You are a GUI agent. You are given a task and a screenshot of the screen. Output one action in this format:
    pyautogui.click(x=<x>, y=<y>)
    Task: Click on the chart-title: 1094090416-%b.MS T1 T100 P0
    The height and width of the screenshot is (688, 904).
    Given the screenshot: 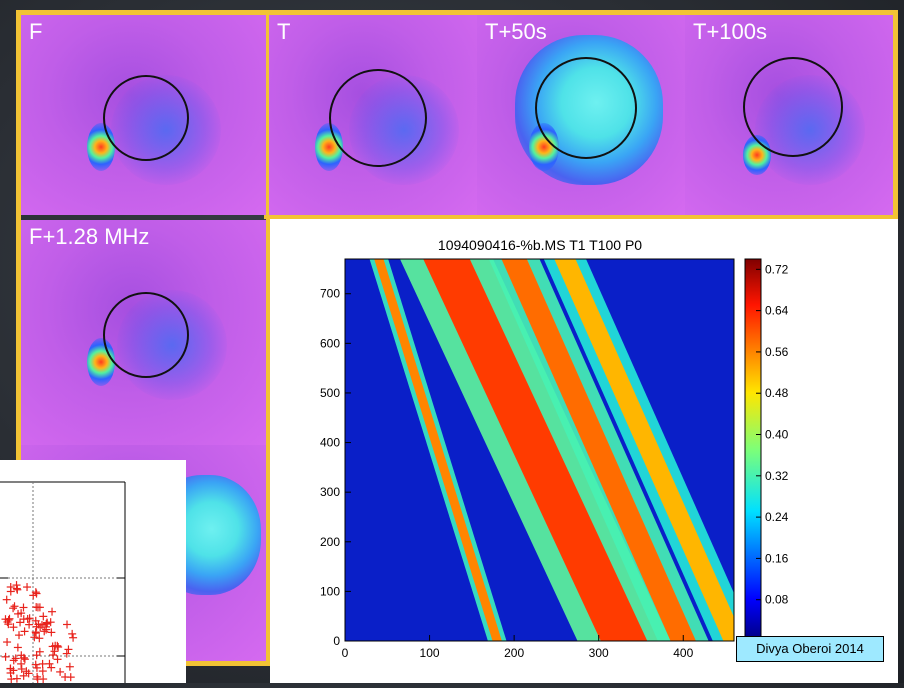 What is the action you would take?
    pyautogui.click(x=540, y=245)
    